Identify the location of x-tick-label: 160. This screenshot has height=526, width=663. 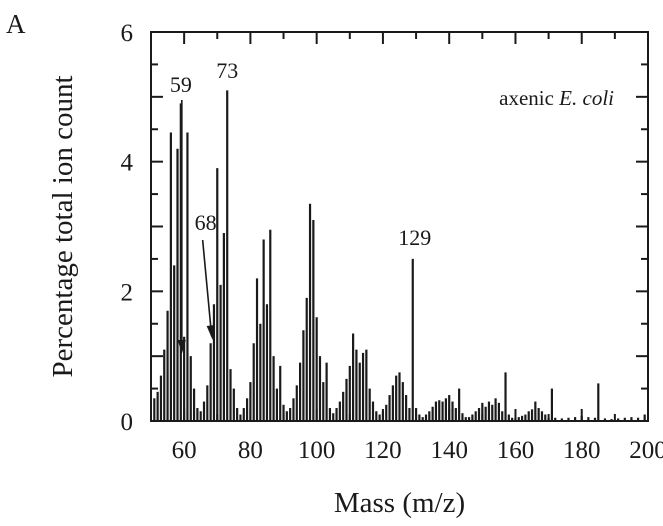
(516, 450).